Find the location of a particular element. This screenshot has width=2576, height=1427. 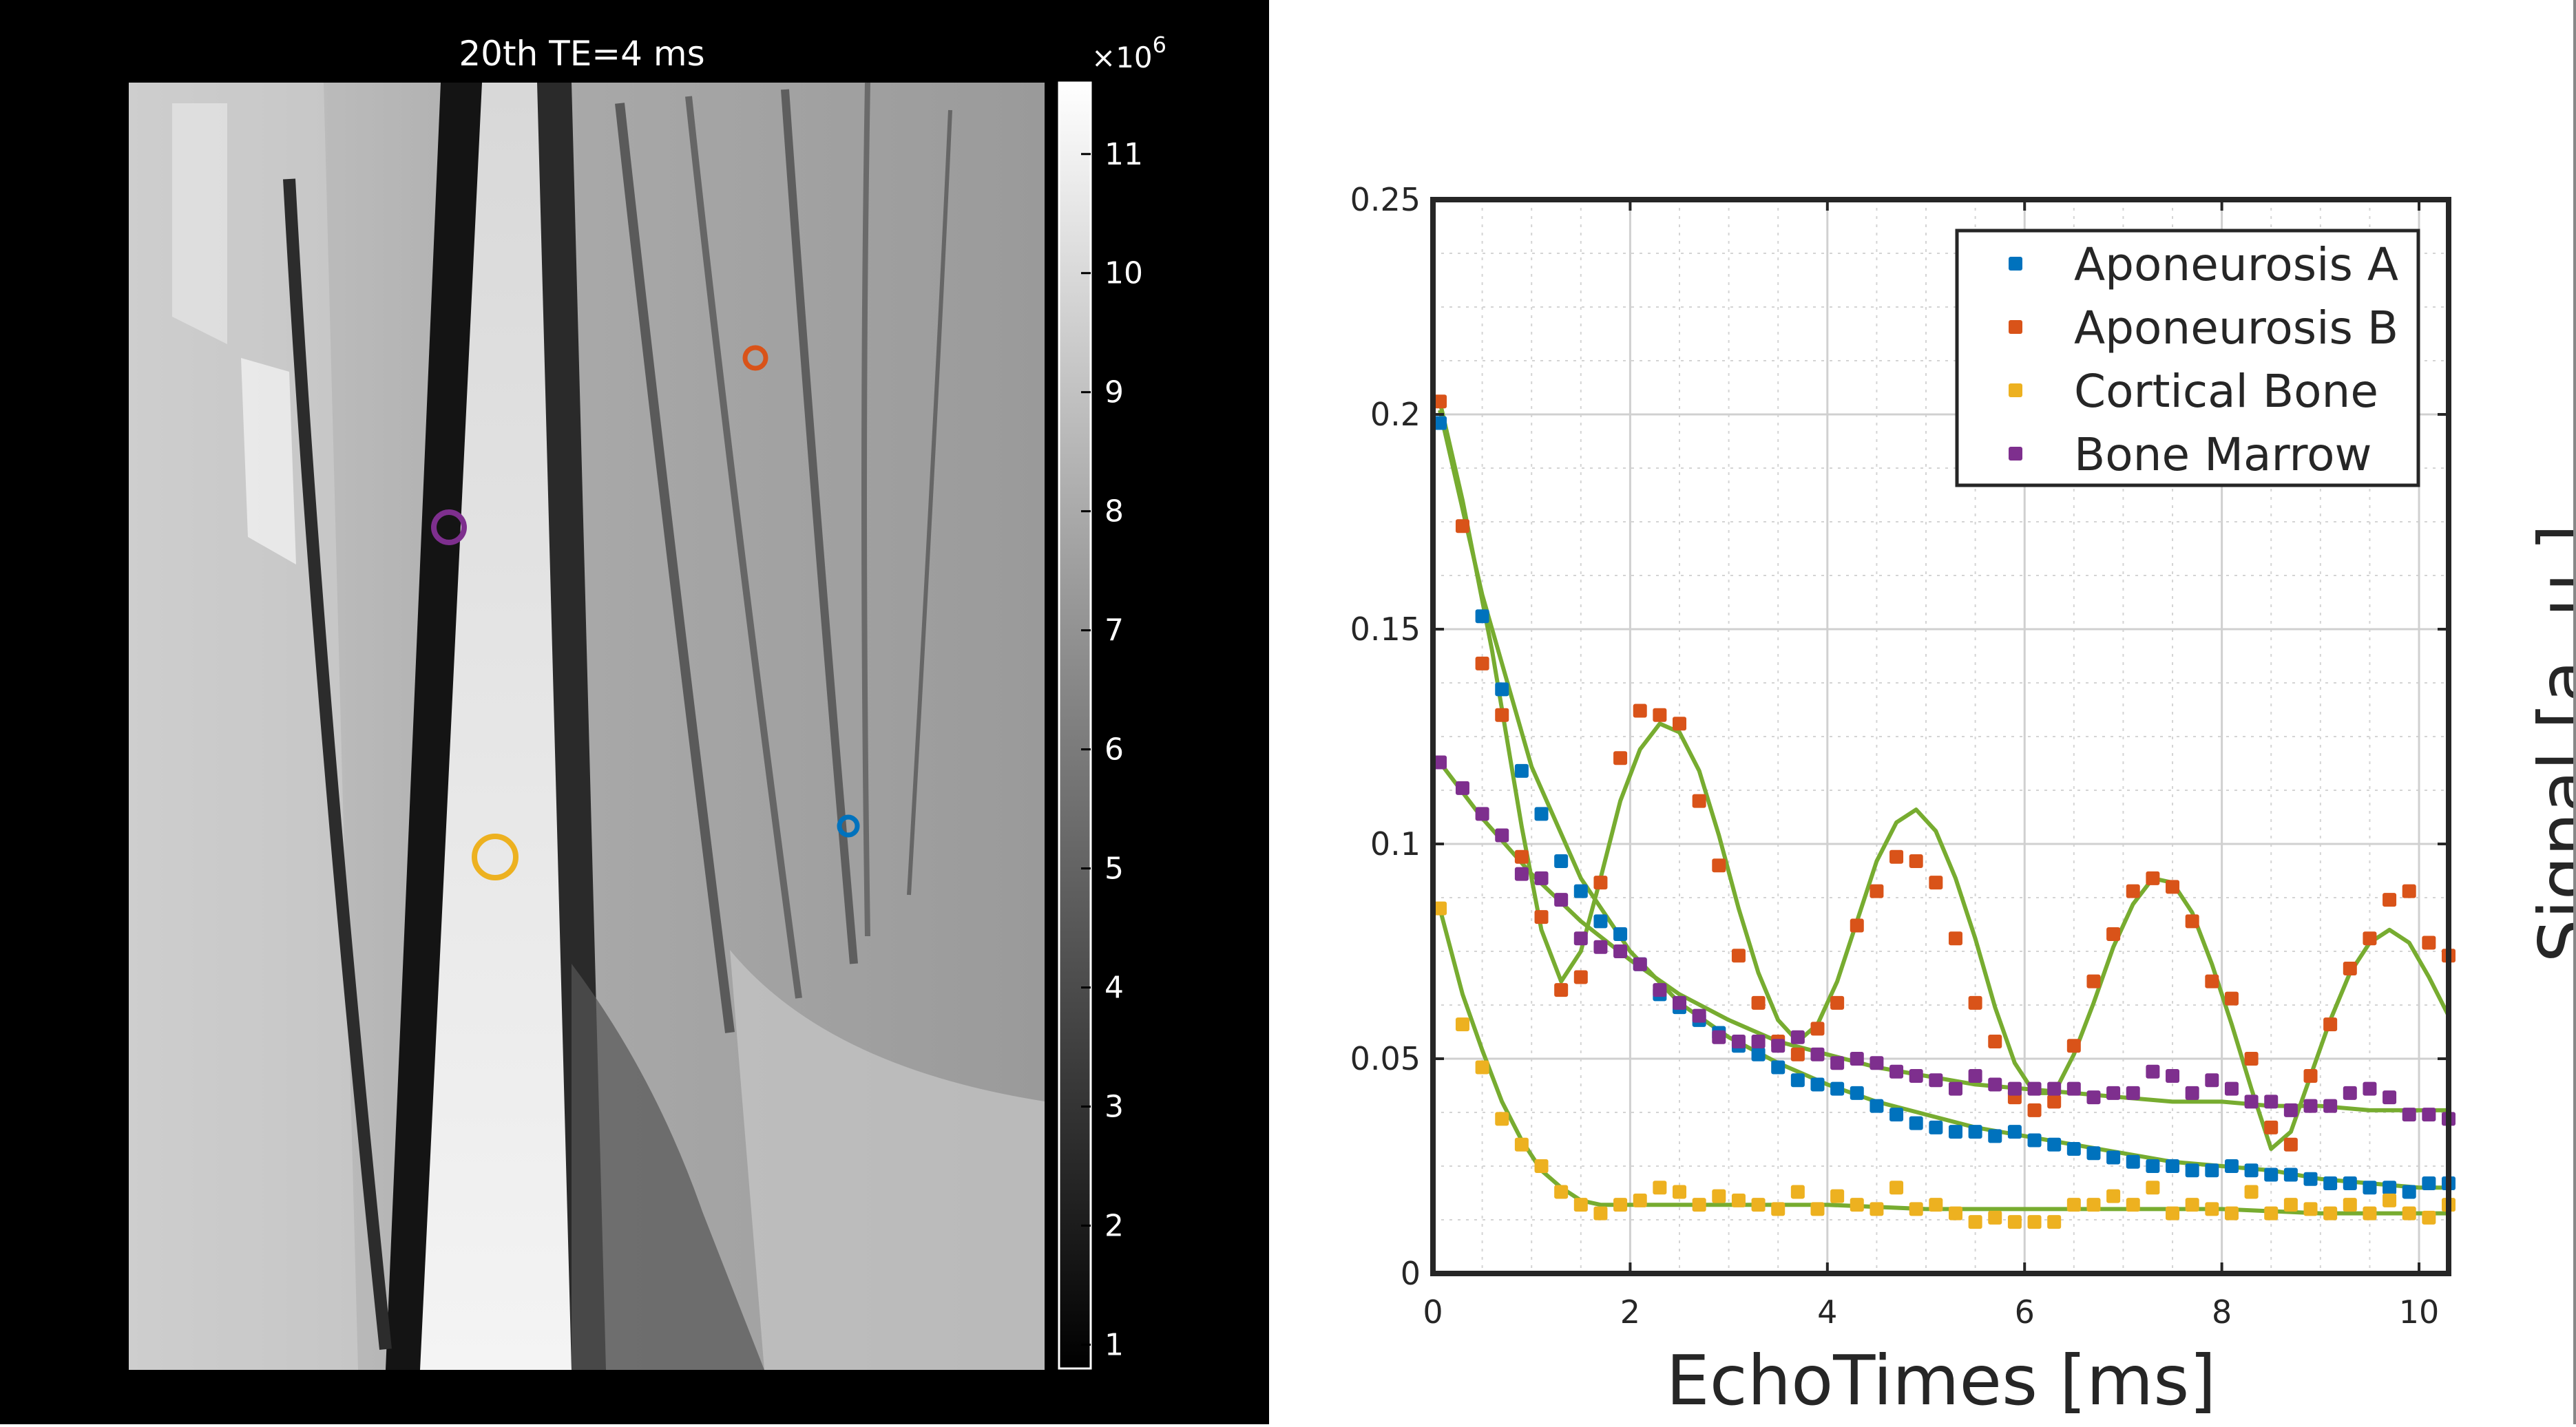

colorbar-tick-label: 4 is located at coordinates (1114, 988).